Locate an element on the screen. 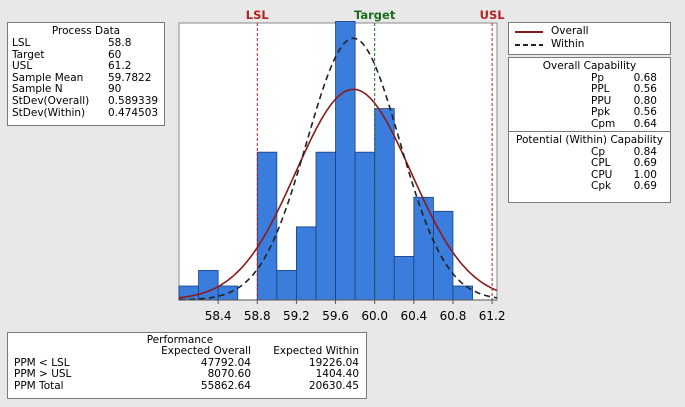  process-data-row: LSL 58.8 is located at coordinates (86, 43).